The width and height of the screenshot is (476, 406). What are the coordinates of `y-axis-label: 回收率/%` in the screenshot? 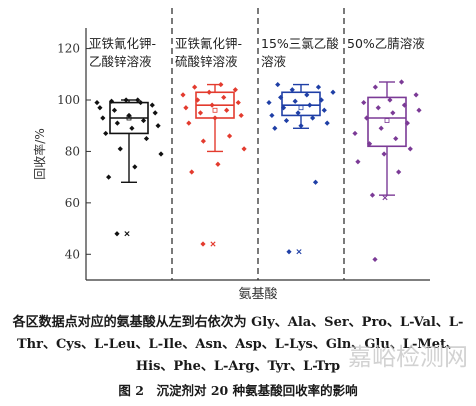 It's located at (39, 153).